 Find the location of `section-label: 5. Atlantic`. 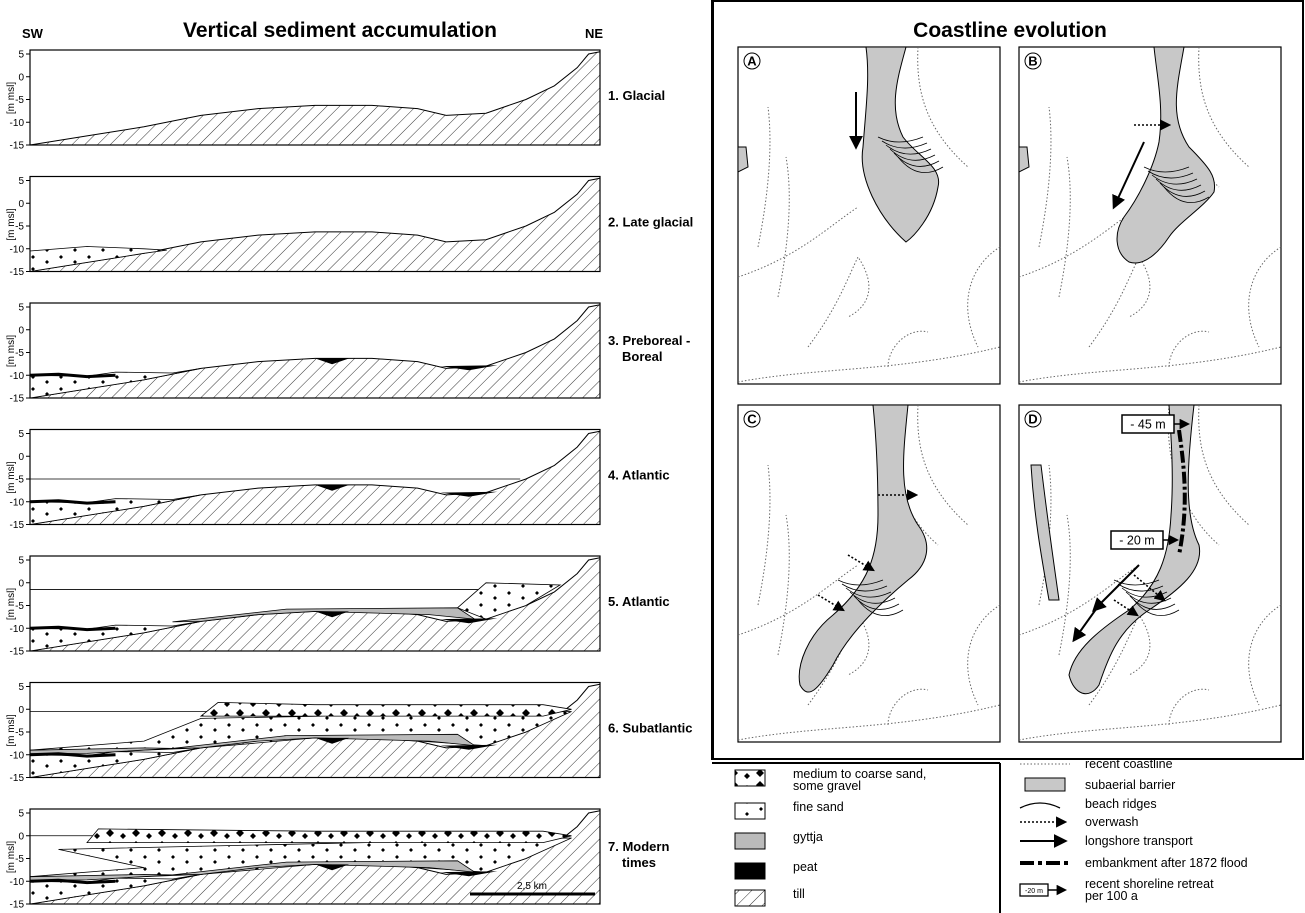

section-label: 5. Atlantic is located at coordinates (639, 601).